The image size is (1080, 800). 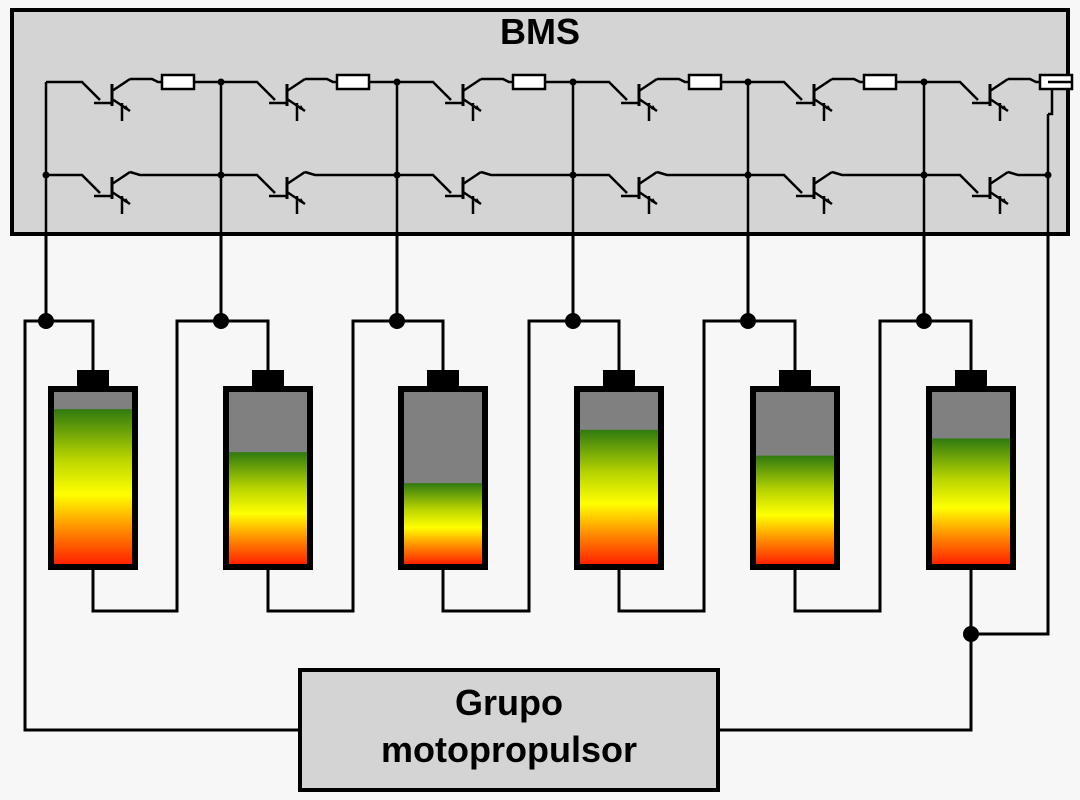 I want to click on motor-label-line1: Grupo, so click(x=509, y=702).